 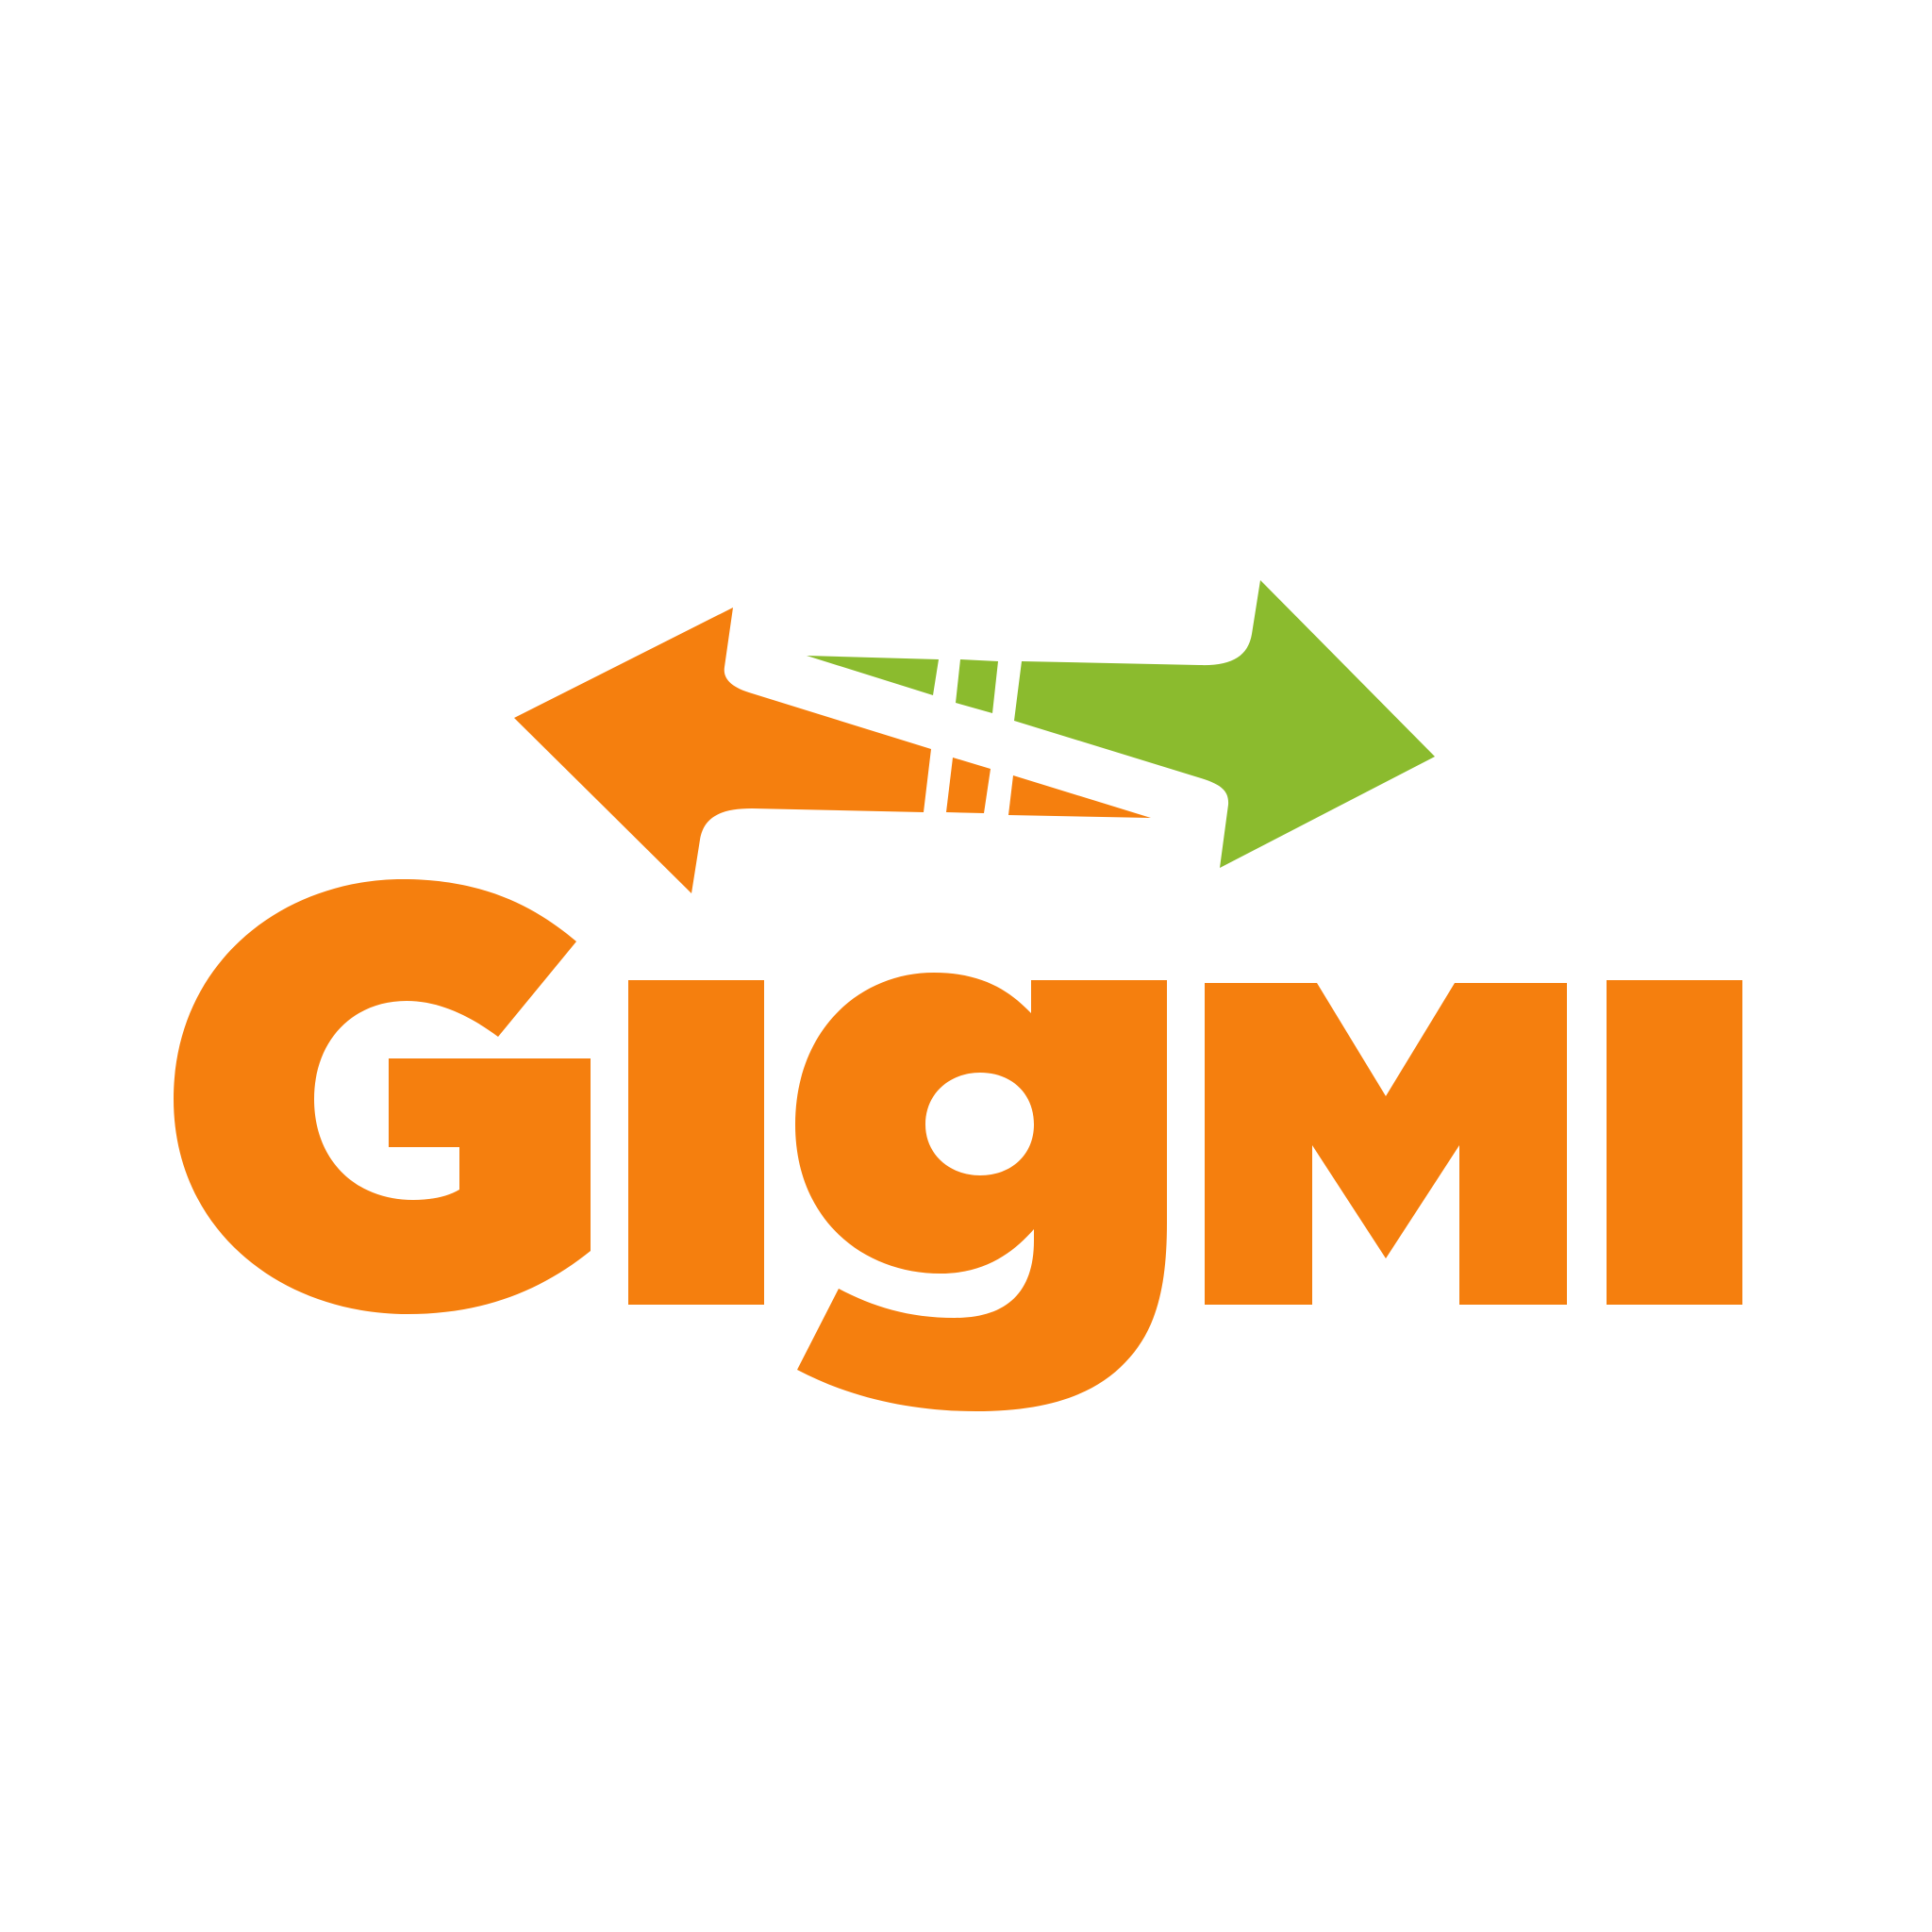 I want to click on letter-g, so click(x=383, y=1096).